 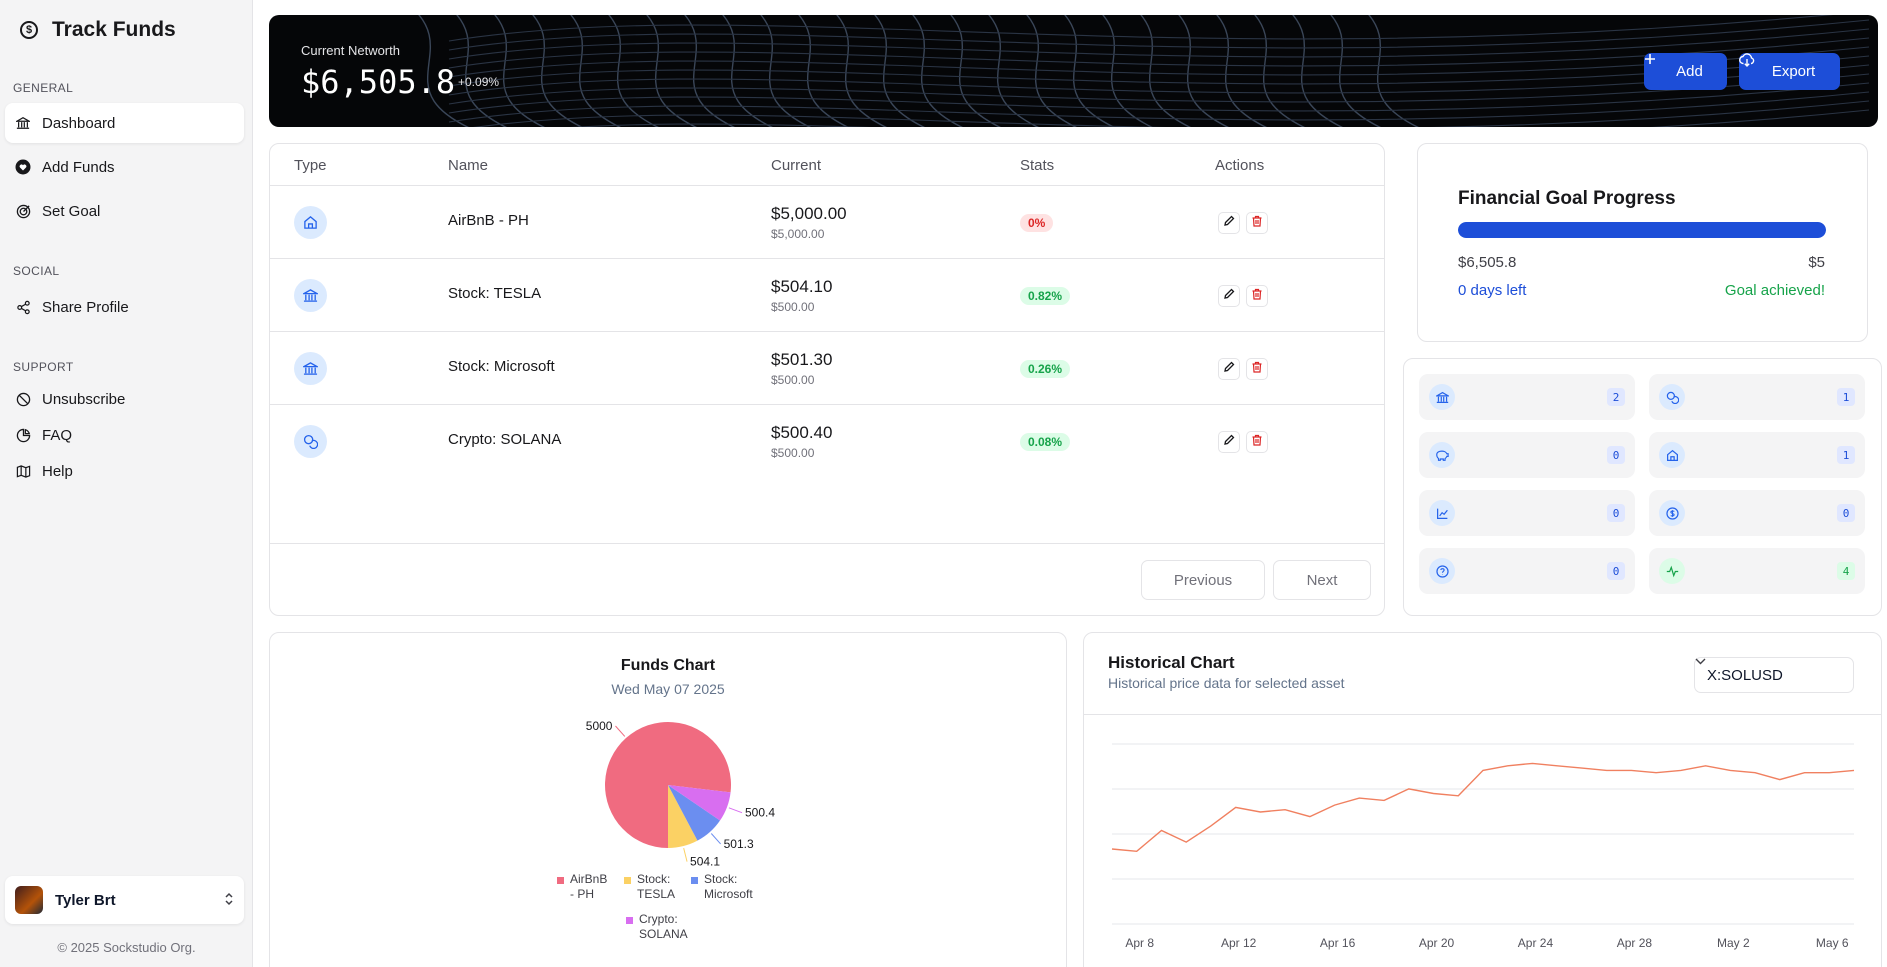 I want to click on count-card: 2, so click(x=1527, y=397).